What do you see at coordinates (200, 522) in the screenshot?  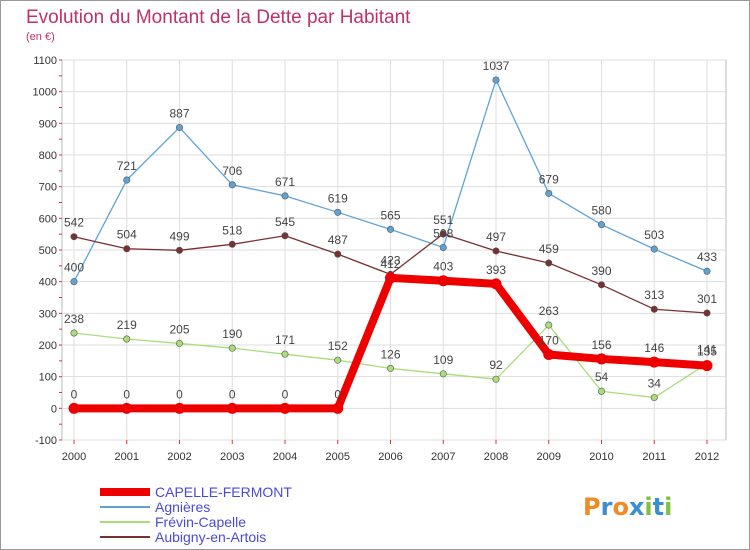 I see `legend-entry: Frévin-Capelle` at bounding box center [200, 522].